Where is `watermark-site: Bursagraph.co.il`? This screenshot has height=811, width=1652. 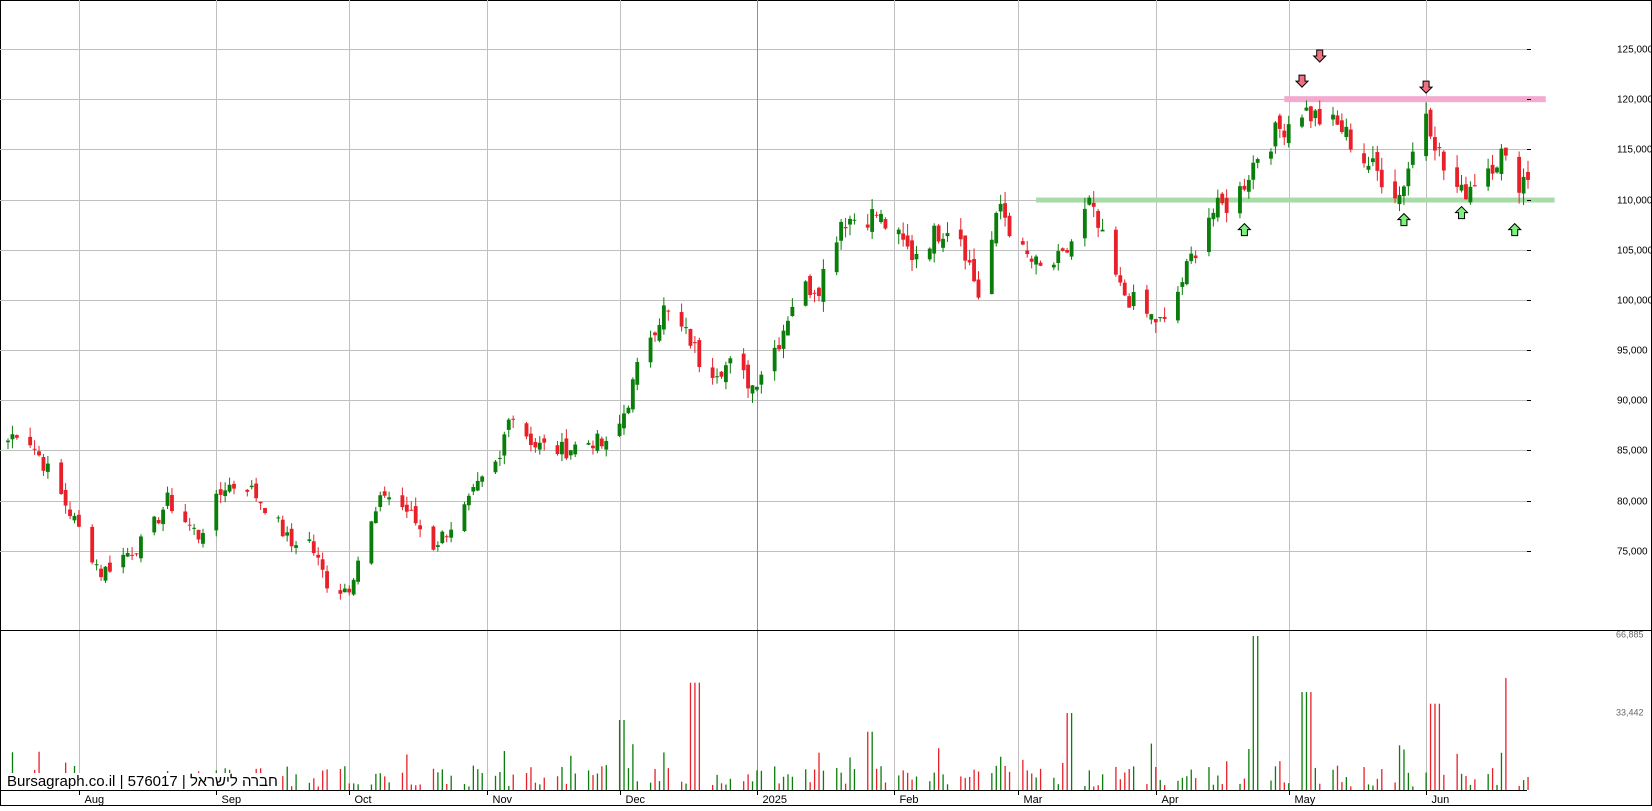
watermark-site: Bursagraph.co.il is located at coordinates (61, 781).